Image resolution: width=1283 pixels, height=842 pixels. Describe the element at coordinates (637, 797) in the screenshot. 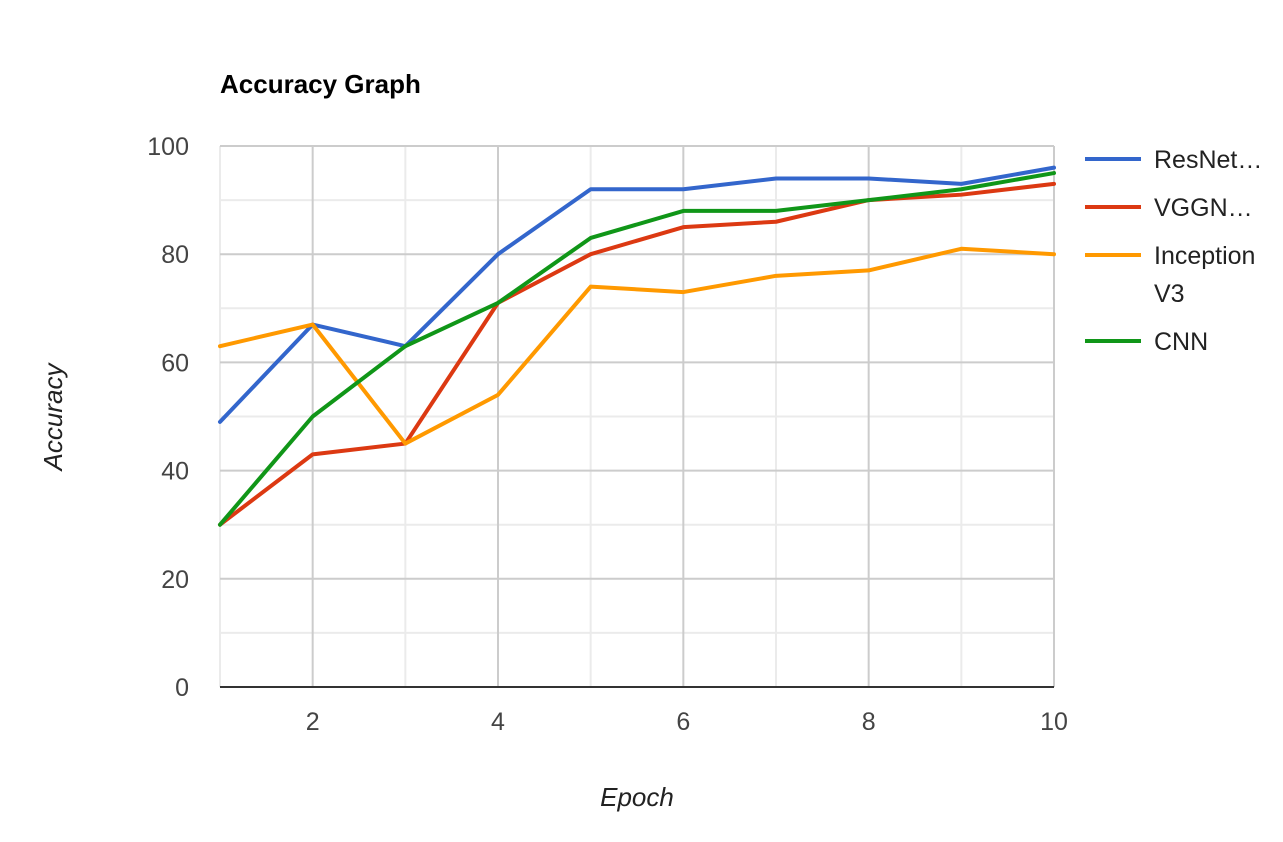

I see `x-axis-label: Epoch` at that location.